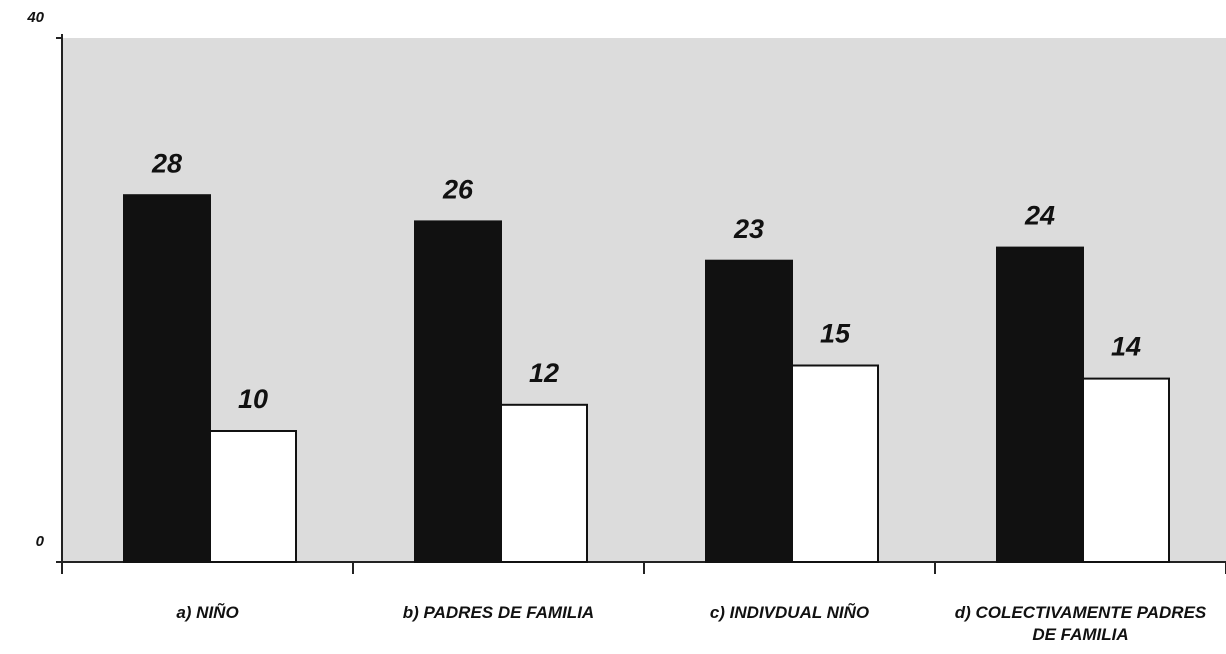  Describe the element at coordinates (166, 163) in the screenshot. I see `value-label: 28` at that location.